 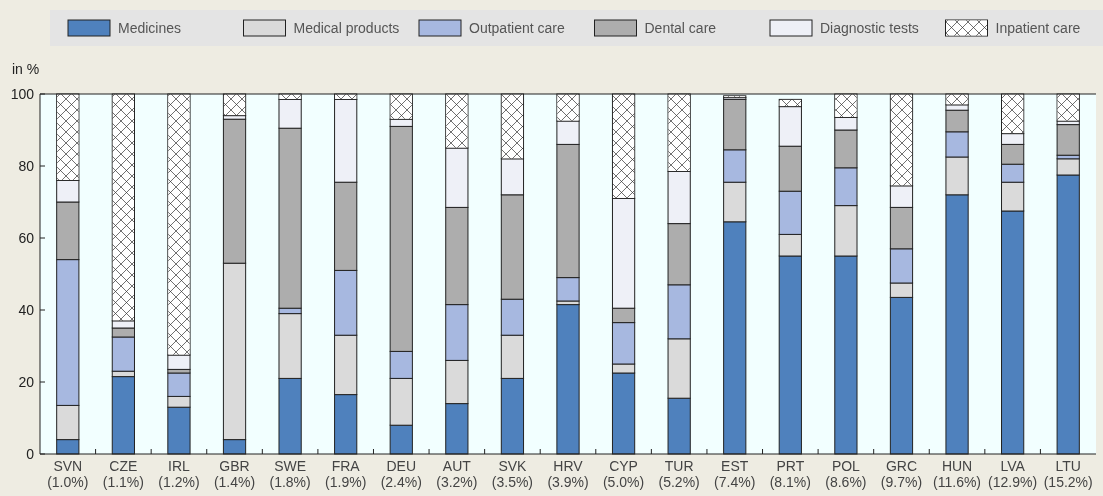 What do you see at coordinates (123, 474) in the screenshot?
I see `x-tick-label: CZE (1.1%)` at bounding box center [123, 474].